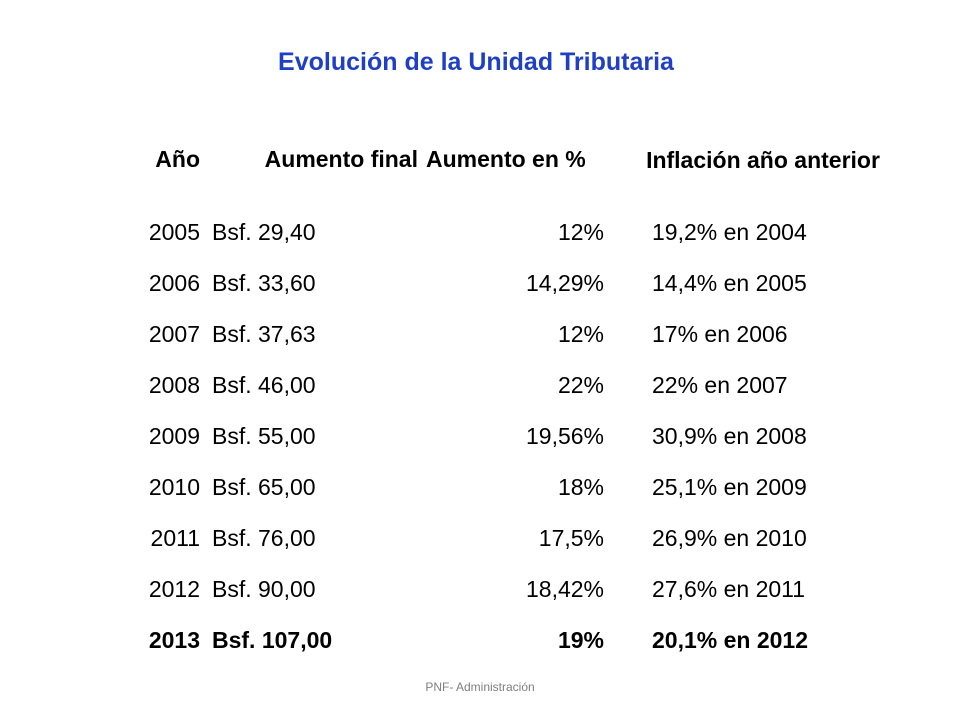  I want to click on cell-final-increase: Bsf. 76,00, so click(264, 538).